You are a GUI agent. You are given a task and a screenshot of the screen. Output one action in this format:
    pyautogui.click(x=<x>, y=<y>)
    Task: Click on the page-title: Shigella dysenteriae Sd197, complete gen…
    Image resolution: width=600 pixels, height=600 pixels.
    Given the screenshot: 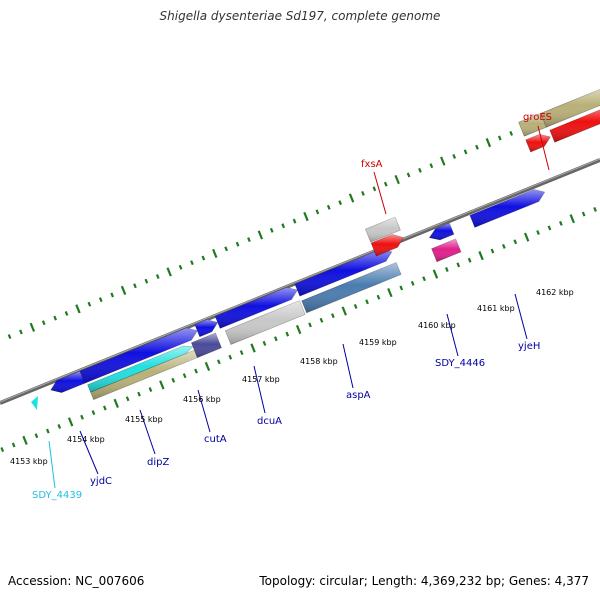 What is the action you would take?
    pyautogui.click(x=300, y=16)
    